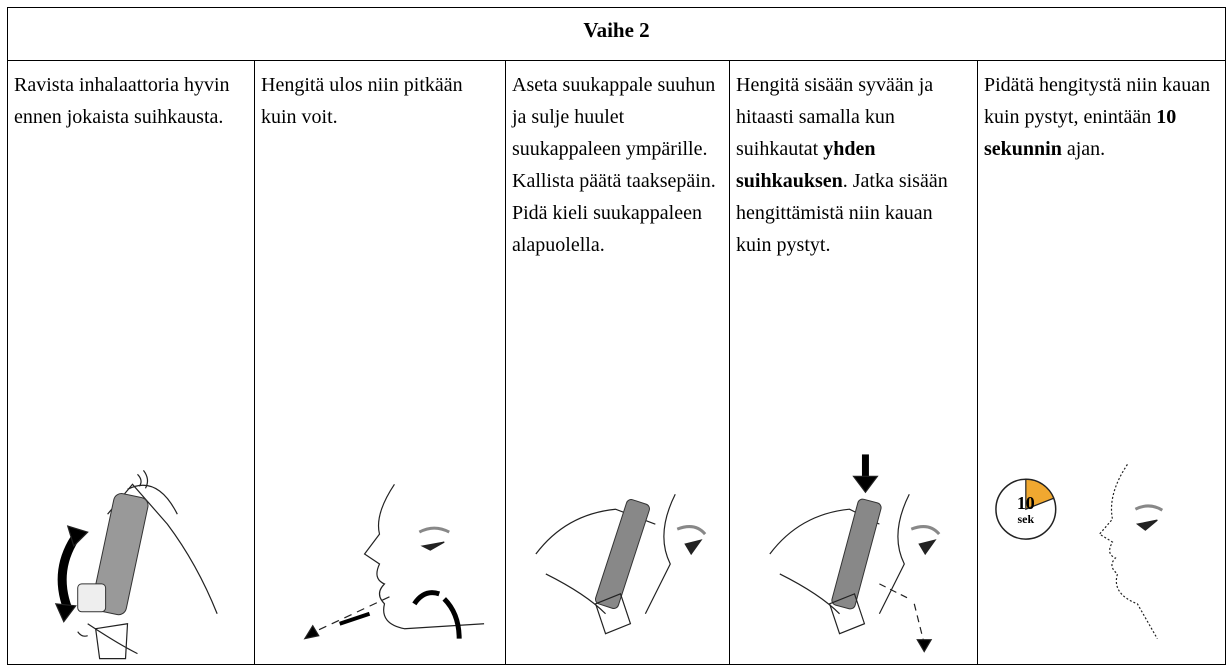 The width and height of the screenshot is (1231, 671). I want to click on timer-number: 10, so click(1026, 503).